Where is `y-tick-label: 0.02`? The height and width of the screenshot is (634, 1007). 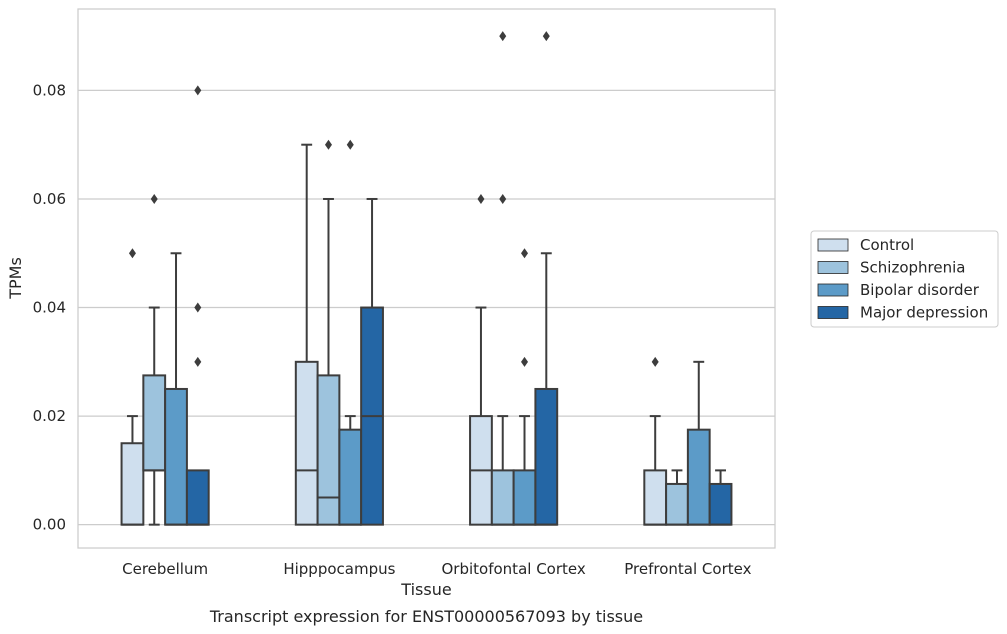
y-tick-label: 0.02 is located at coordinates (49, 416).